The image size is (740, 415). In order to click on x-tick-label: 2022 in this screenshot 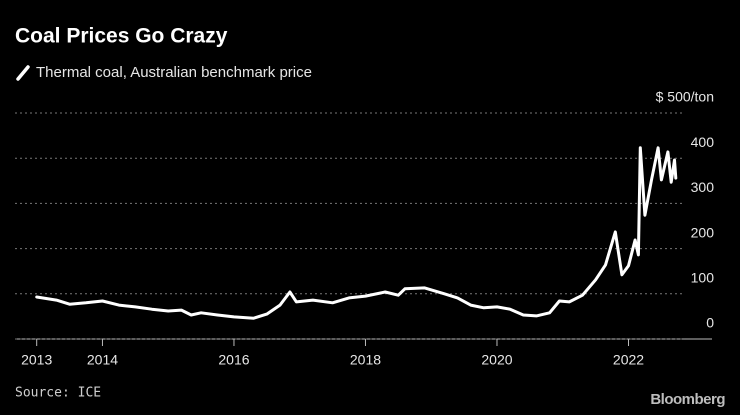, I will do `click(628, 360)`.